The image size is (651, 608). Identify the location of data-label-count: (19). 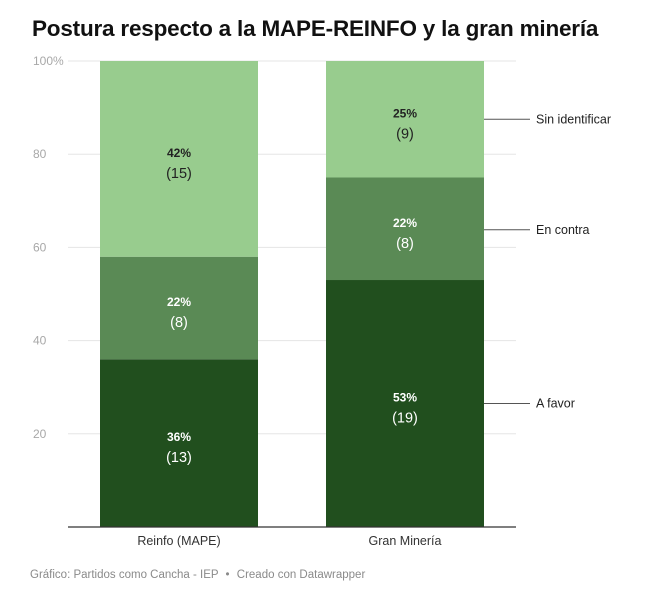
(405, 419).